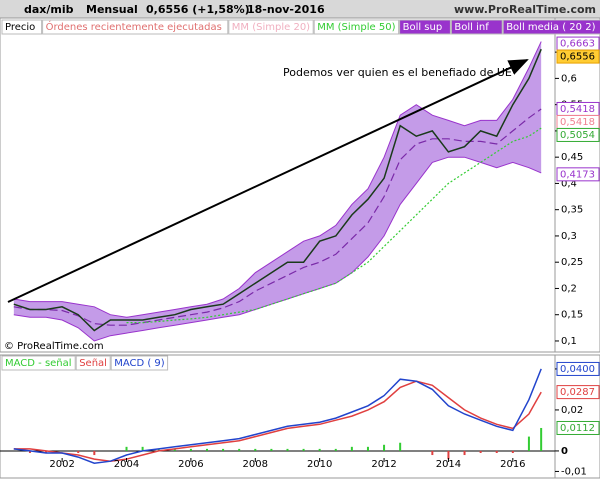  I want to click on marker-label: 0,4173, so click(577, 174).